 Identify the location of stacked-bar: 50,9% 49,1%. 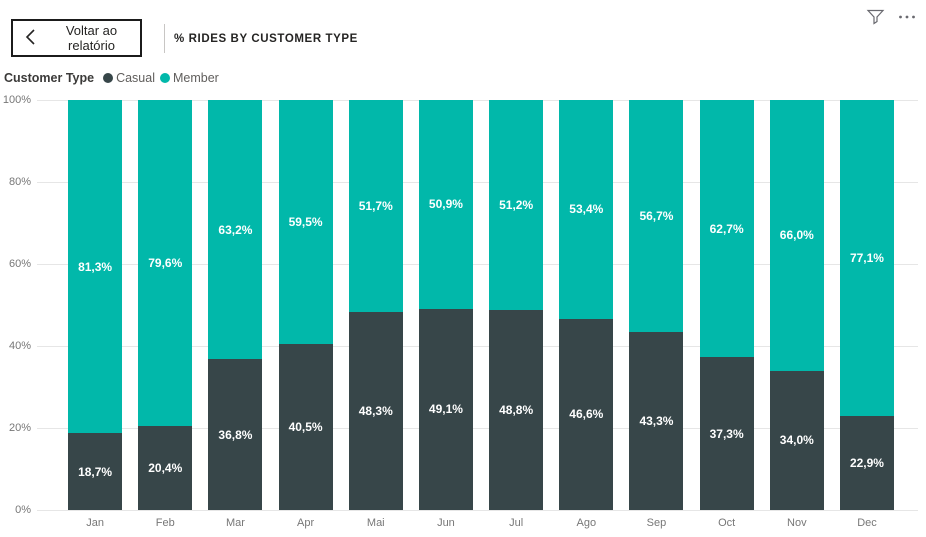
(445, 305).